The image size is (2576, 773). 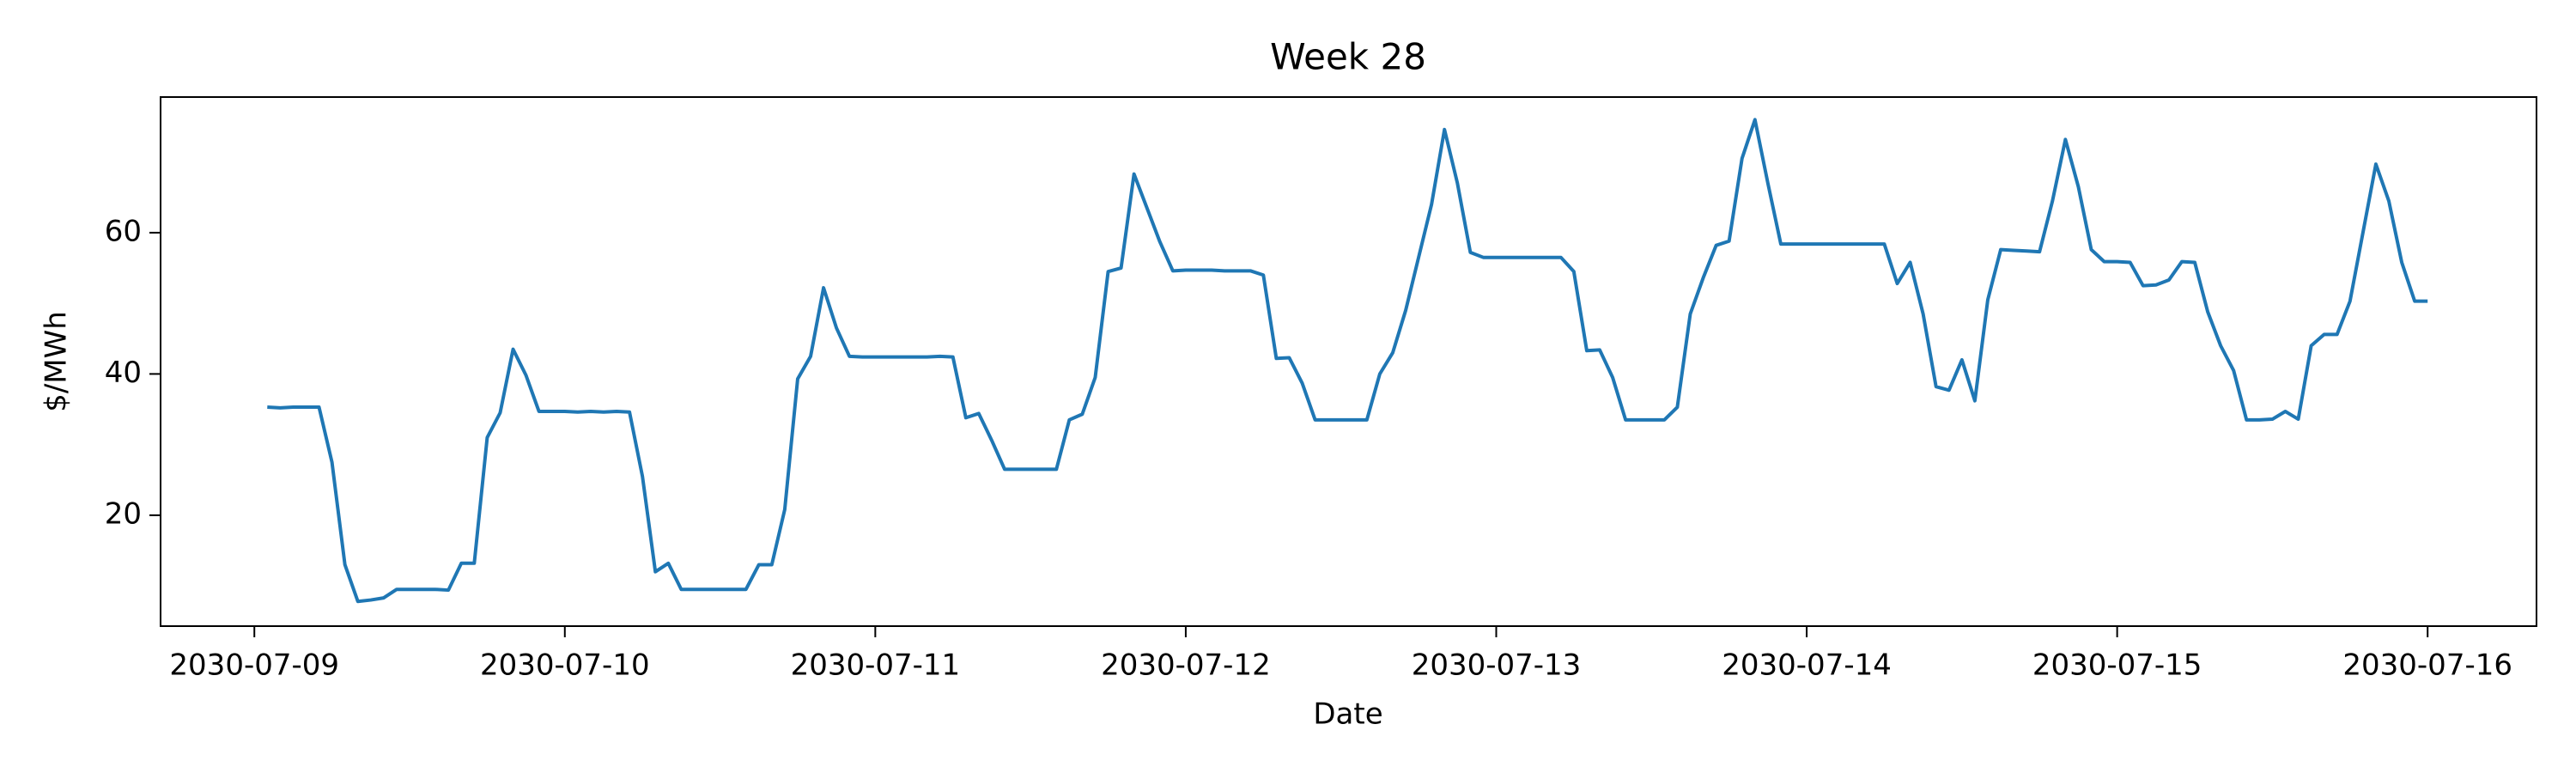 I want to click on y-tick-label: 40, so click(x=123, y=373).